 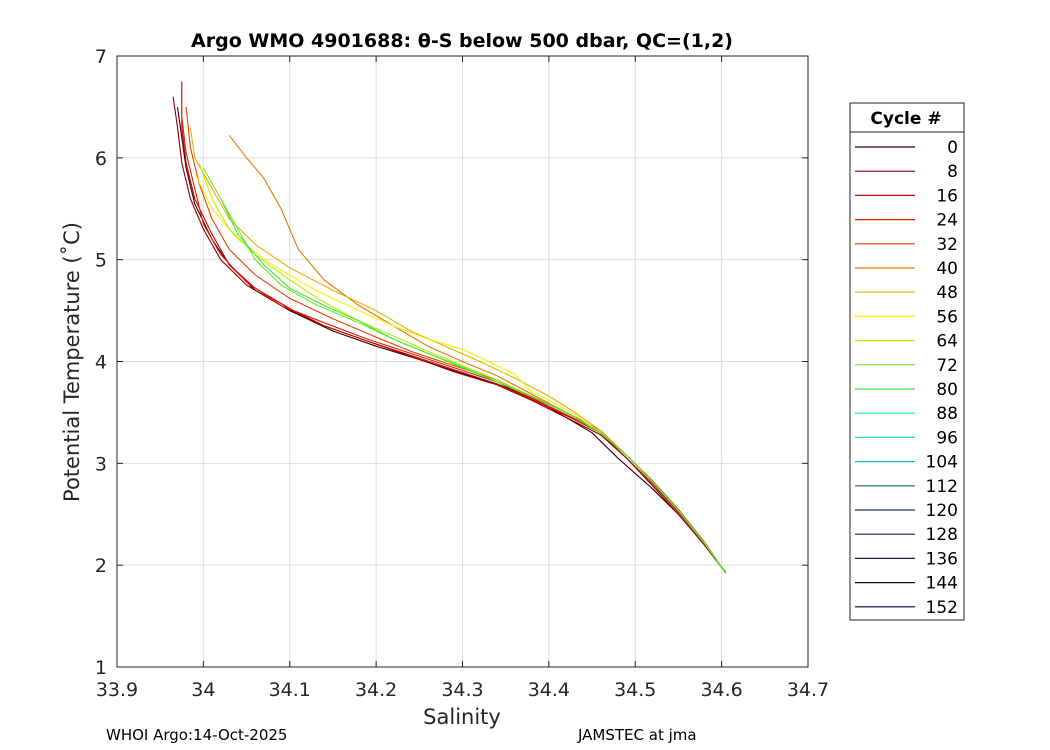 What do you see at coordinates (947, 221) in the screenshot?
I see `legend-entry-label: 24` at bounding box center [947, 221].